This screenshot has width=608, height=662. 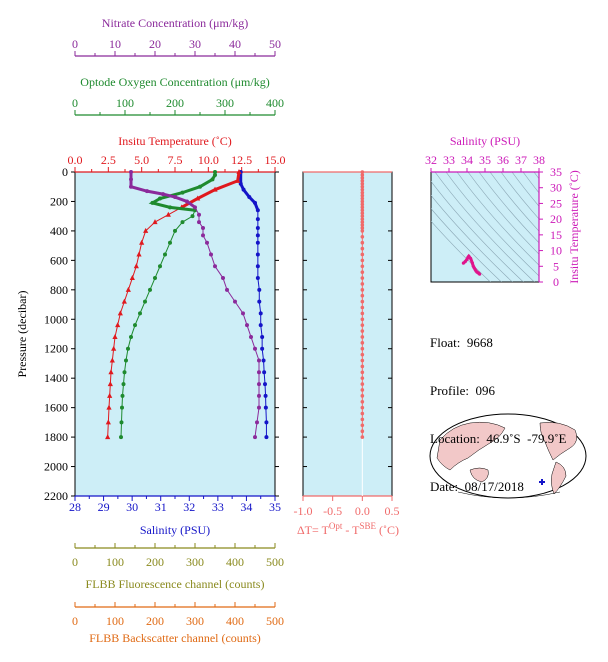 What do you see at coordinates (132, 507) in the screenshot?
I see `salinity-tick-label: 30` at bounding box center [132, 507].